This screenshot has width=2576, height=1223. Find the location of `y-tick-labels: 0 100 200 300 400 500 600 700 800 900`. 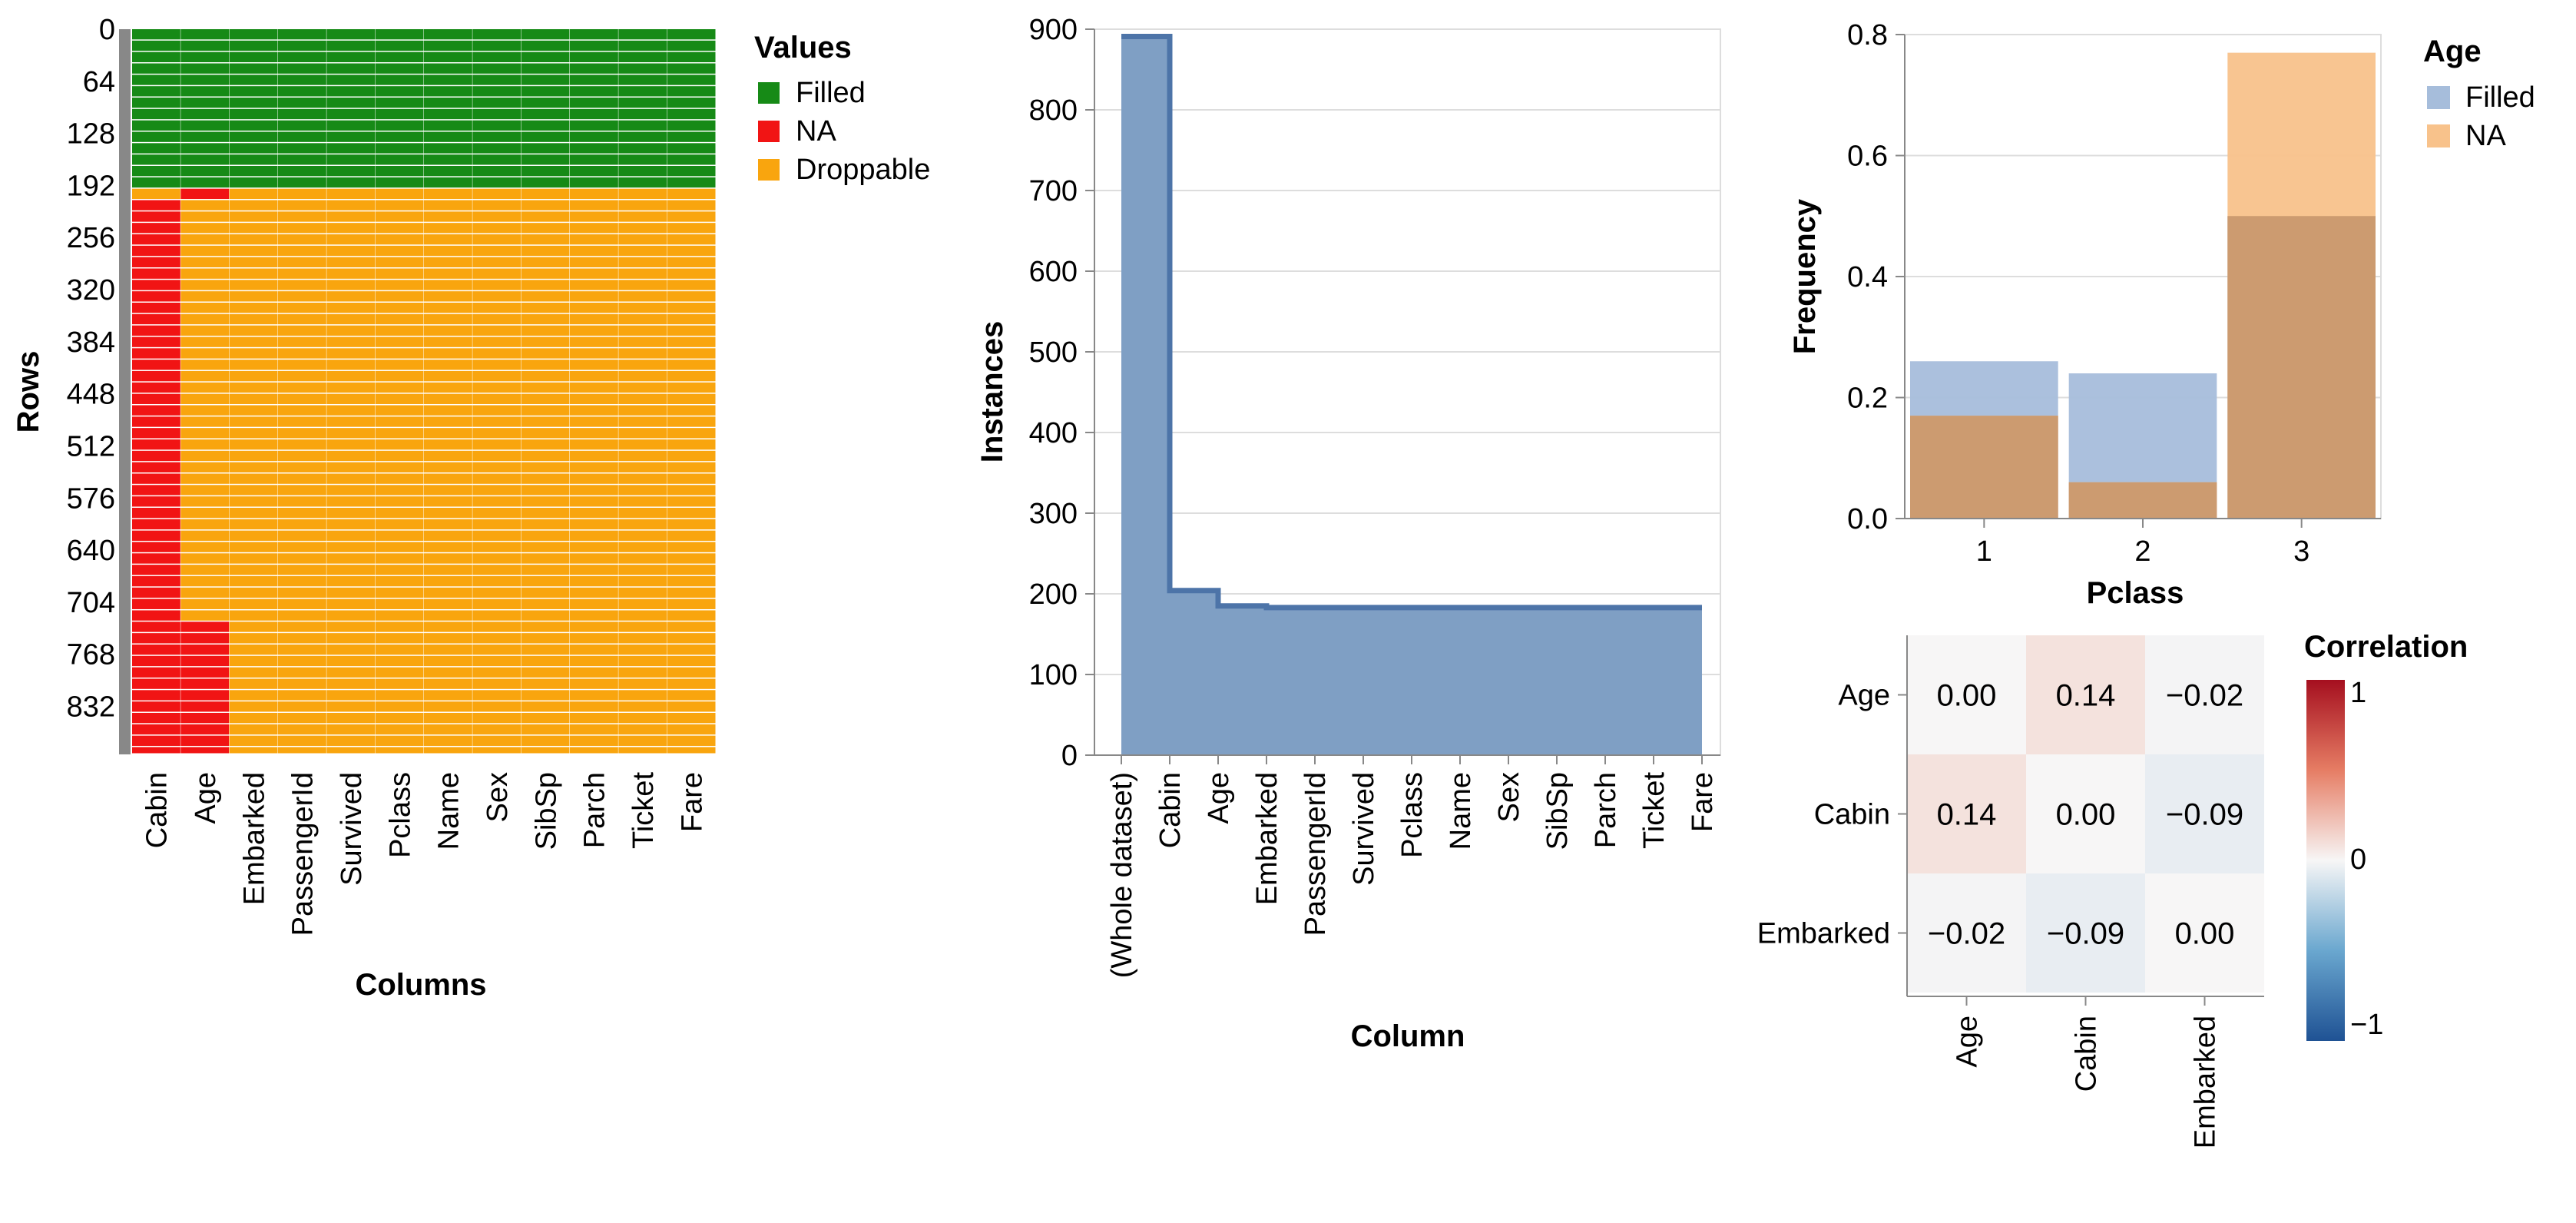

y-tick-labels: 0 100 200 300 400 500 600 700 800 900 is located at coordinates (1053, 393).